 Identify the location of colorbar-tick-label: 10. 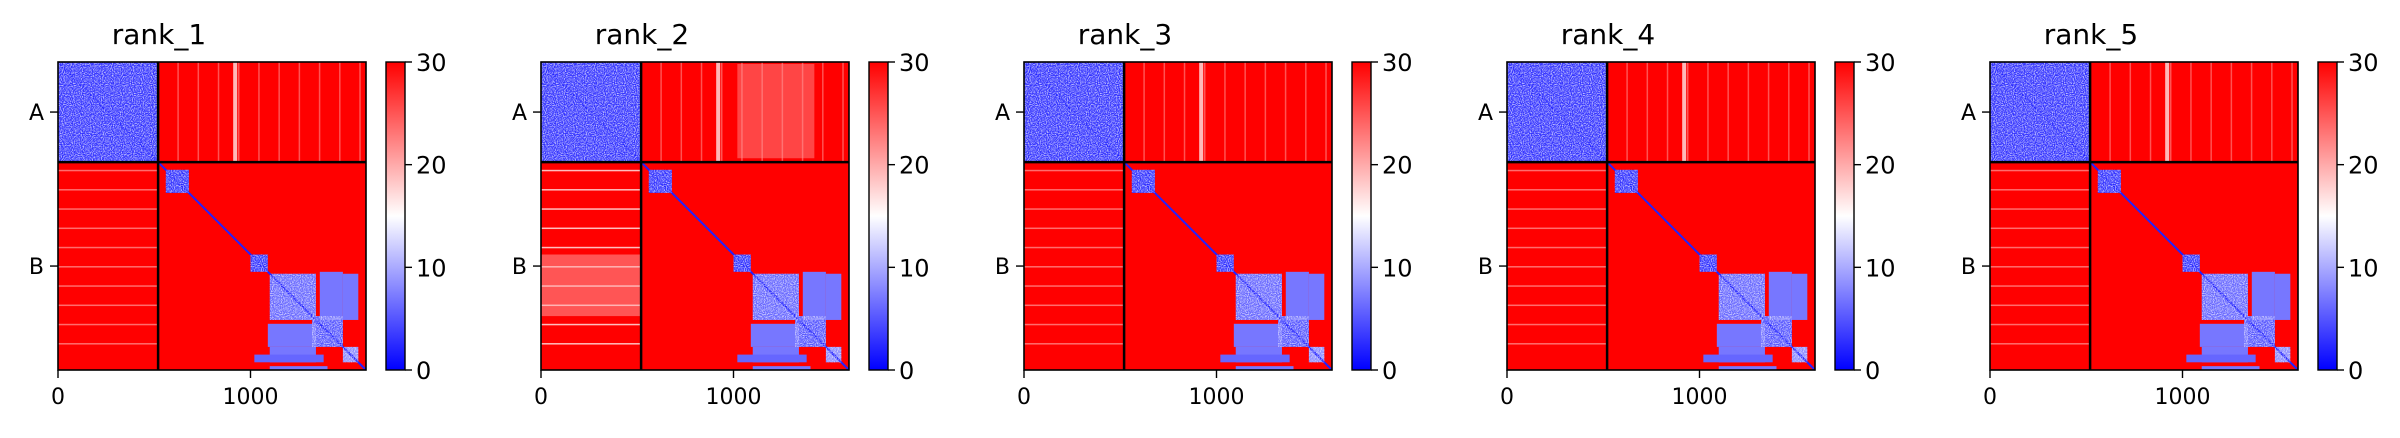
(2363, 268).